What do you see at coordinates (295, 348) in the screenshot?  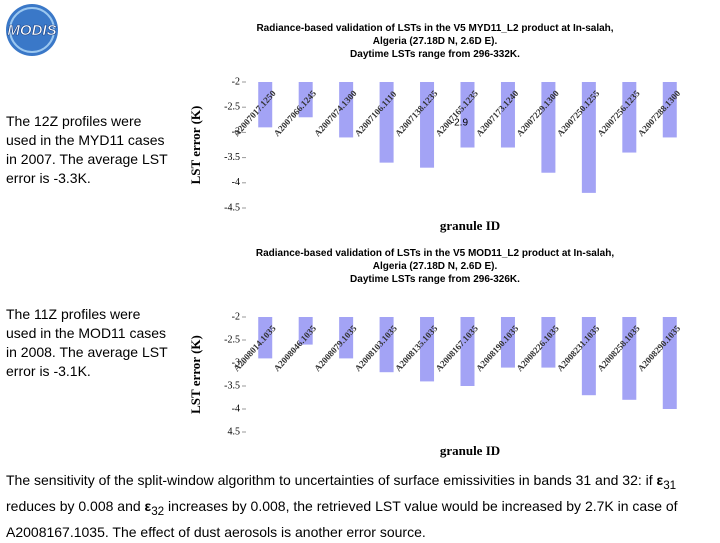 I see `x-tick-label: A2008046.1035` at bounding box center [295, 348].